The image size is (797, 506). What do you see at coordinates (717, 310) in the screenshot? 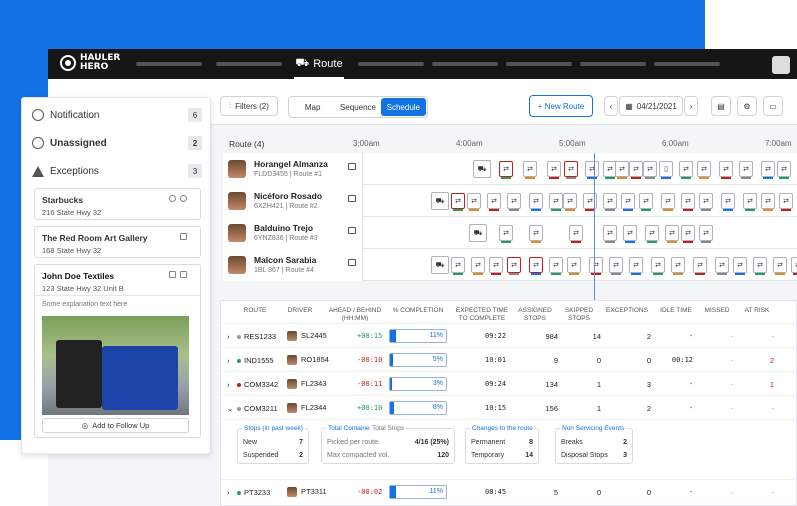
I see `col-missed: MISSED` at bounding box center [717, 310].